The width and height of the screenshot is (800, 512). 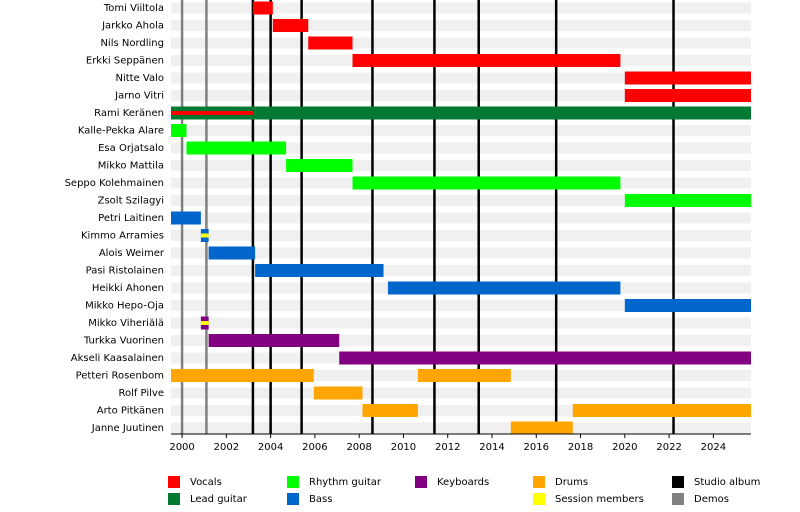 What do you see at coordinates (141, 393) in the screenshot?
I see `member-label: Rolf Pilve` at bounding box center [141, 393].